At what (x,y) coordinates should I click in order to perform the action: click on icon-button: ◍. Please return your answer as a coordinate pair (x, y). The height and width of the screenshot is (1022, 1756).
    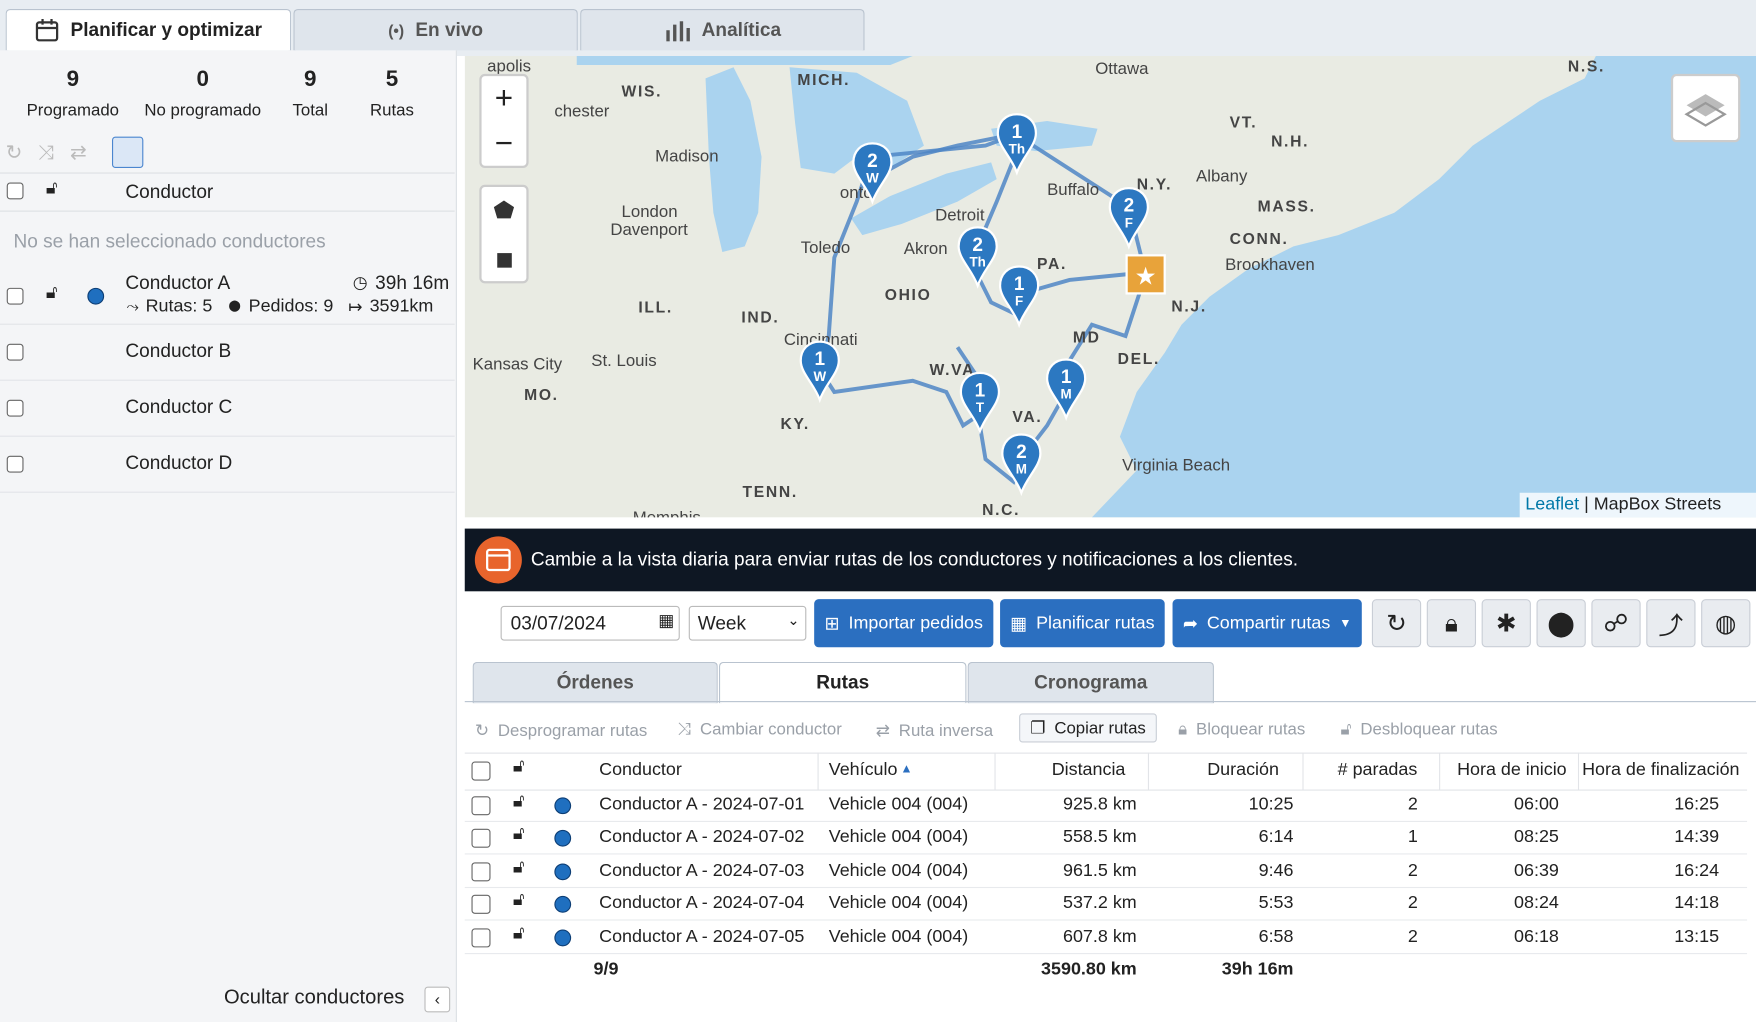
    Looking at the image, I should click on (1726, 623).